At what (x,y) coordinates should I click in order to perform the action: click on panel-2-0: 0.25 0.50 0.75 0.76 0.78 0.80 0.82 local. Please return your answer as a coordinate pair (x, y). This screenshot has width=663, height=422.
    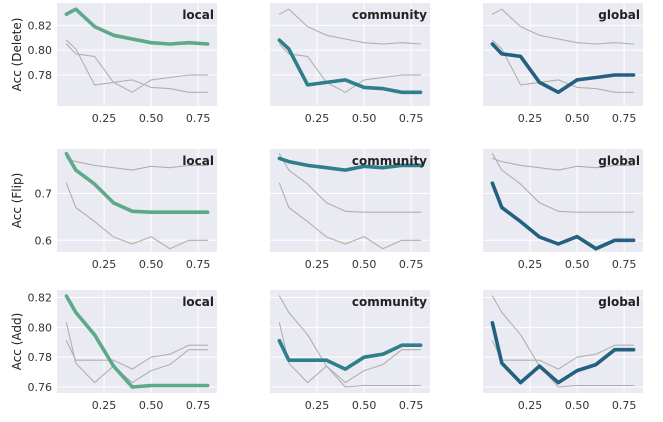
    Looking at the image, I should click on (122, 351).